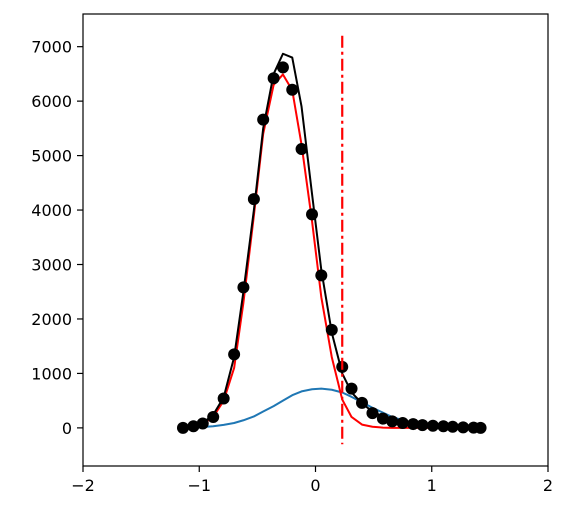 Image resolution: width=569 pixels, height=517 pixels. I want to click on x-tick-label: 0, so click(315, 485).